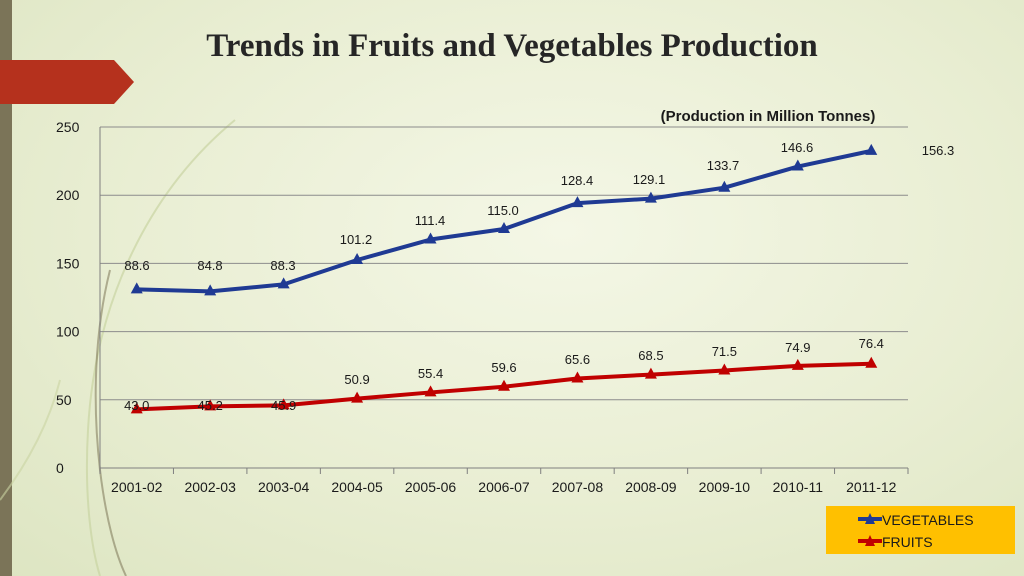 Image resolution: width=1024 pixels, height=576 pixels. What do you see at coordinates (431, 487) in the screenshot?
I see `x-tick-label: 2005-06` at bounding box center [431, 487].